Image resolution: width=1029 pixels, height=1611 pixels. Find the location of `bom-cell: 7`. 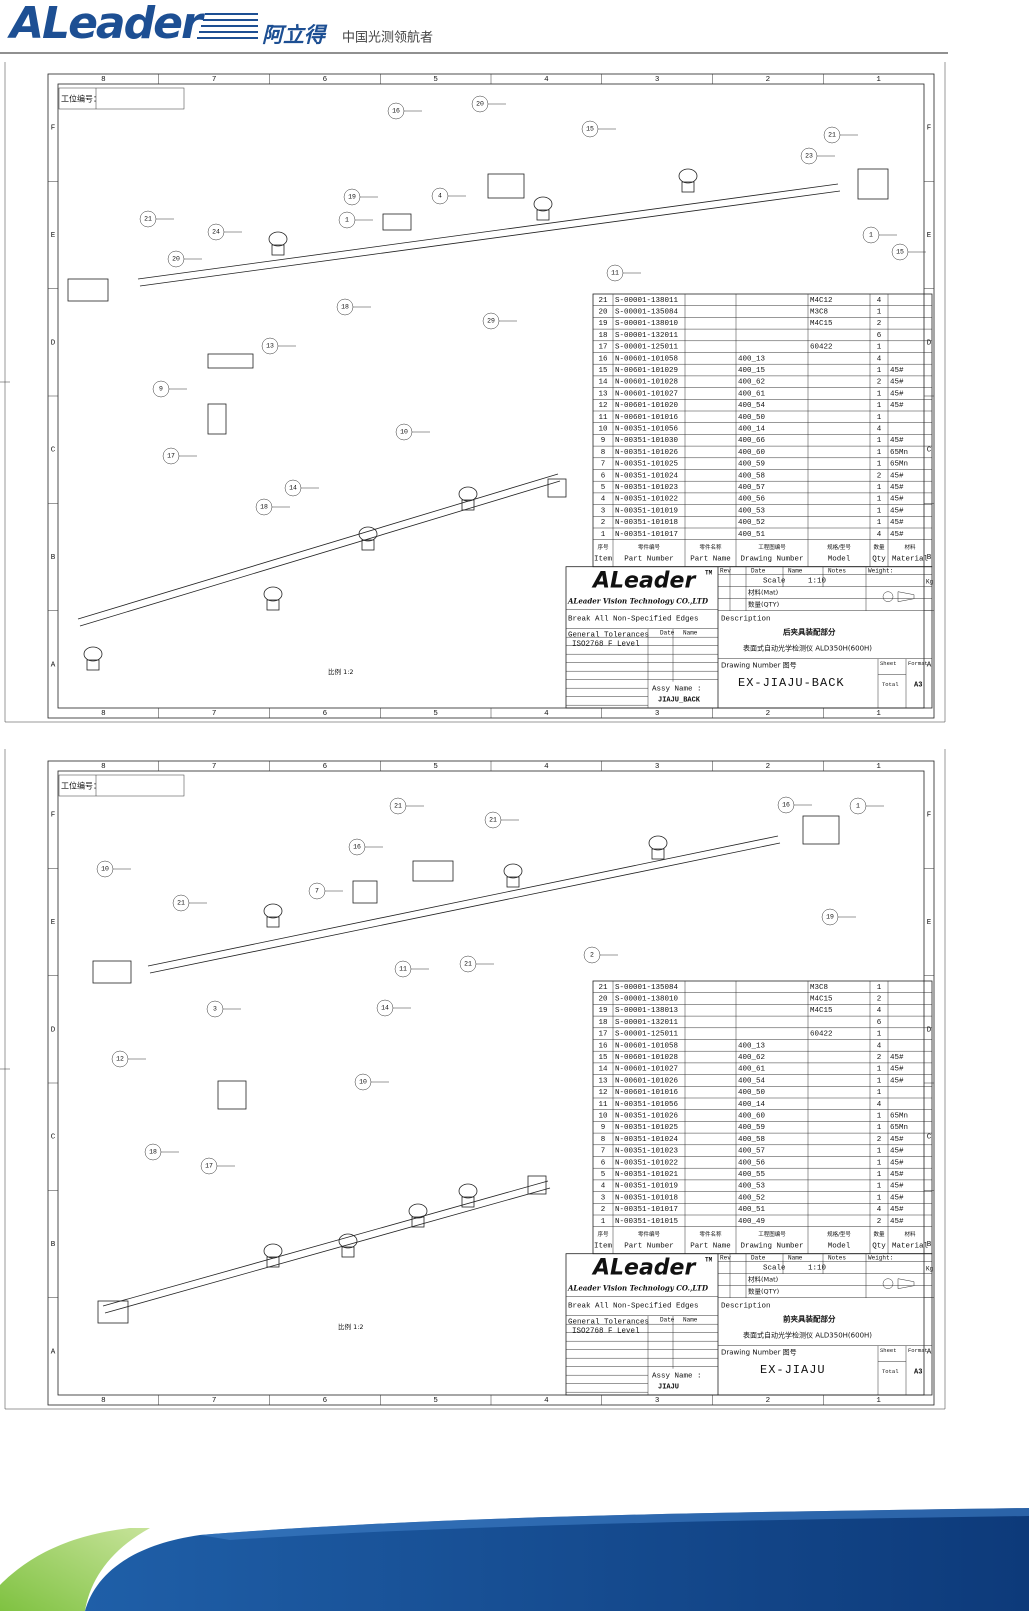

bom-cell: 7 is located at coordinates (603, 465).